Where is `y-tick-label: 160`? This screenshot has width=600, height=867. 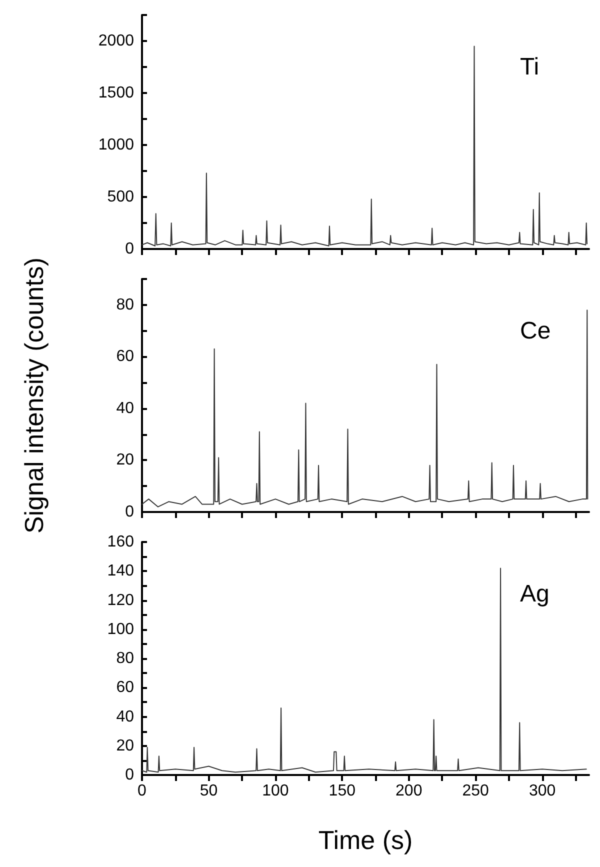
y-tick-label: 160 is located at coordinates (120, 542).